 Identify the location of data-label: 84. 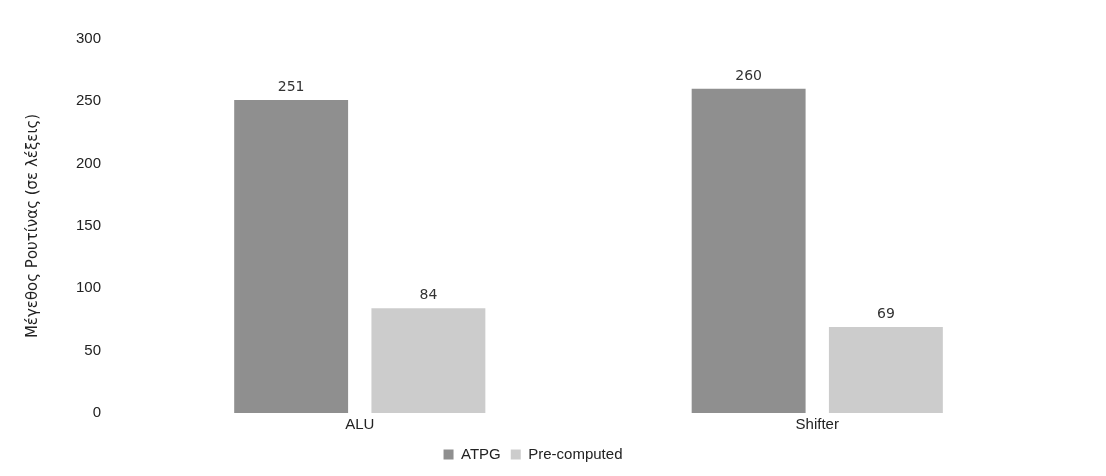
(428, 293).